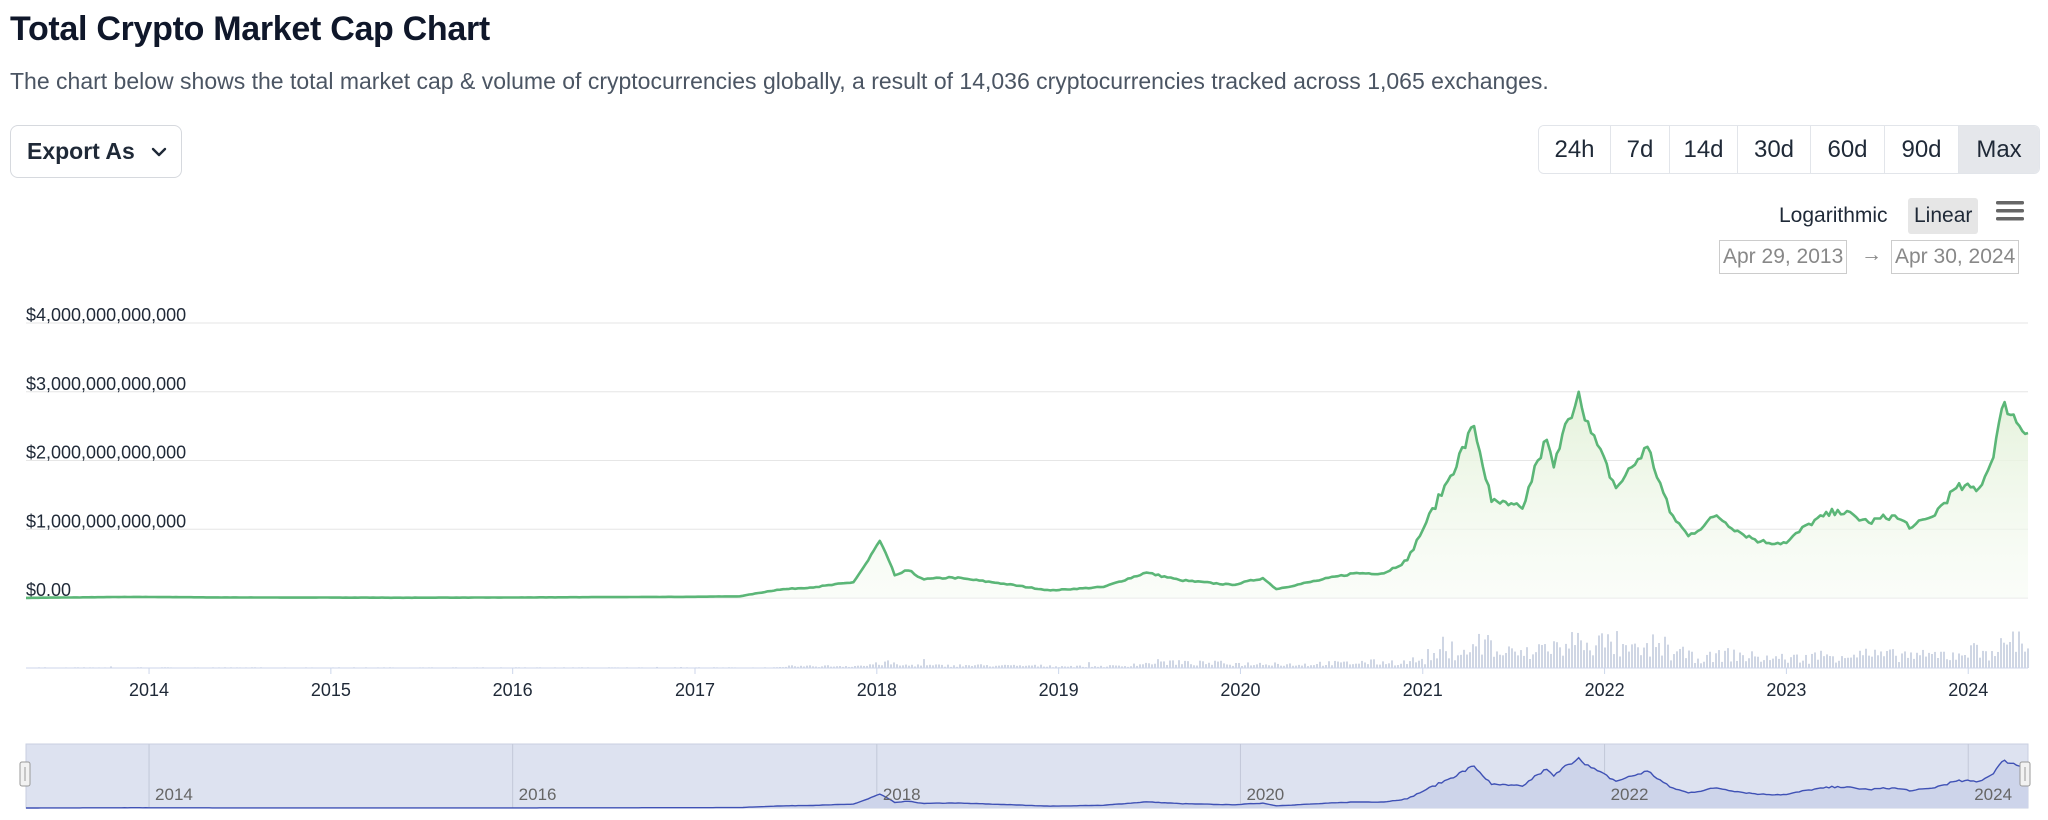 This screenshot has height=820, width=2048. I want to click on range-button-7d: 7d, so click(1640, 149).